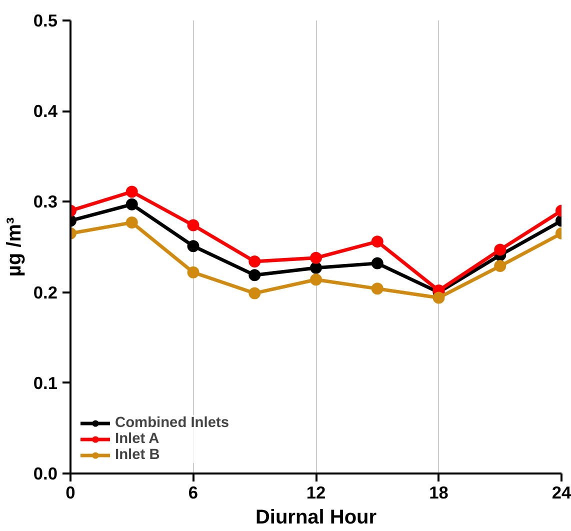 The height and width of the screenshot is (531, 571). What do you see at coordinates (316, 517) in the screenshot?
I see `x-axis-title: Diurnal Hour` at bounding box center [316, 517].